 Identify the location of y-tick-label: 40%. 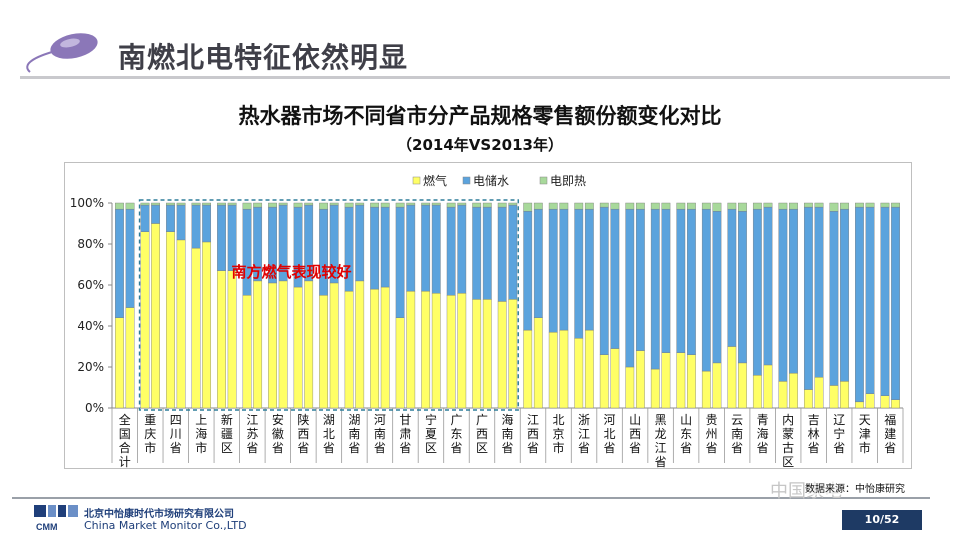
(90, 326).